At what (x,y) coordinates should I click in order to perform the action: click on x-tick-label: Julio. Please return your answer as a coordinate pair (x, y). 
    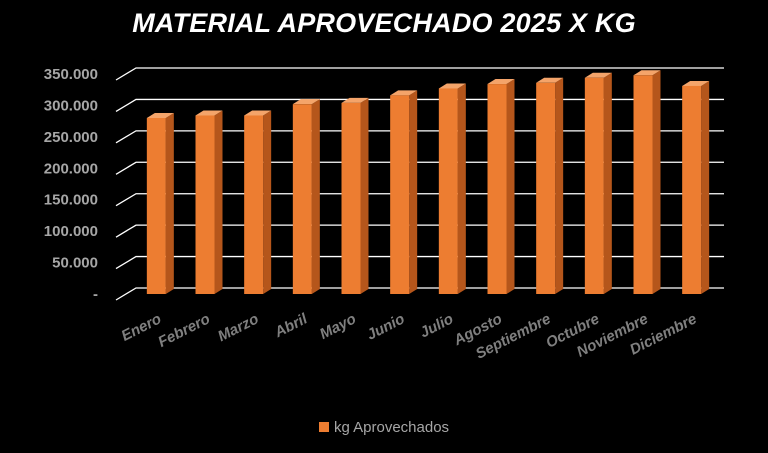
    Looking at the image, I should click on (436, 325).